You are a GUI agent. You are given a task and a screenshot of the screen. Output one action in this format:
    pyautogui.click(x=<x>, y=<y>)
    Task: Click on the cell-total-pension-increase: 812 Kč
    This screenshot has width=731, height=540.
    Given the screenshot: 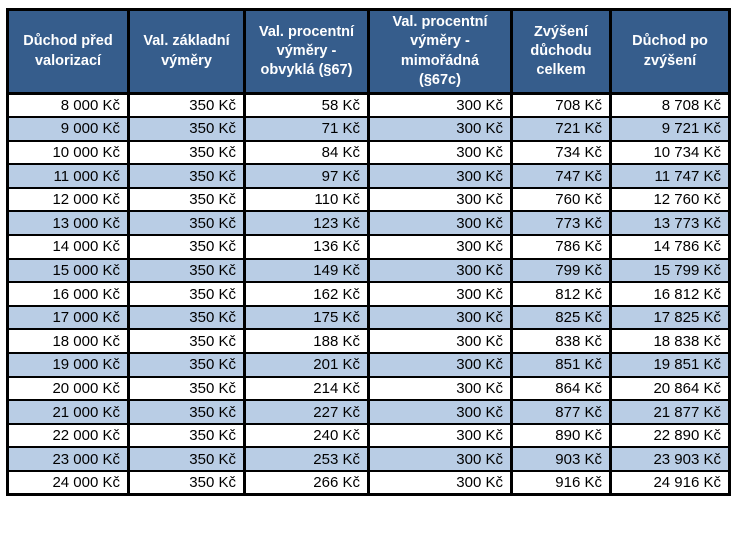 What is the action you would take?
    pyautogui.click(x=561, y=294)
    